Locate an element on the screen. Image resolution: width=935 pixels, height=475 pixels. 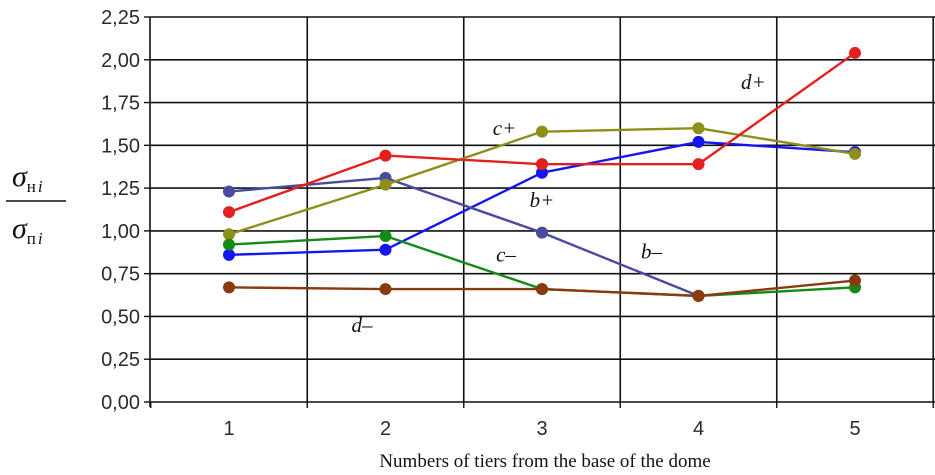
y-label-numerator-sigma: σ is located at coordinates (20, 176).